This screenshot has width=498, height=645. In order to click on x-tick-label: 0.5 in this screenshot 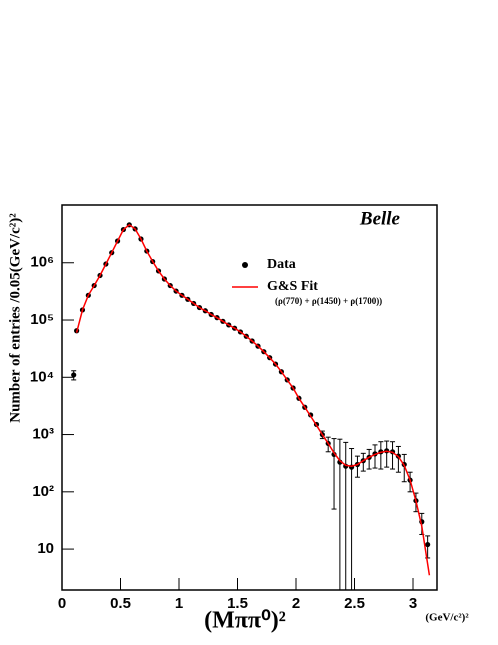, I will do `click(120, 603)`.